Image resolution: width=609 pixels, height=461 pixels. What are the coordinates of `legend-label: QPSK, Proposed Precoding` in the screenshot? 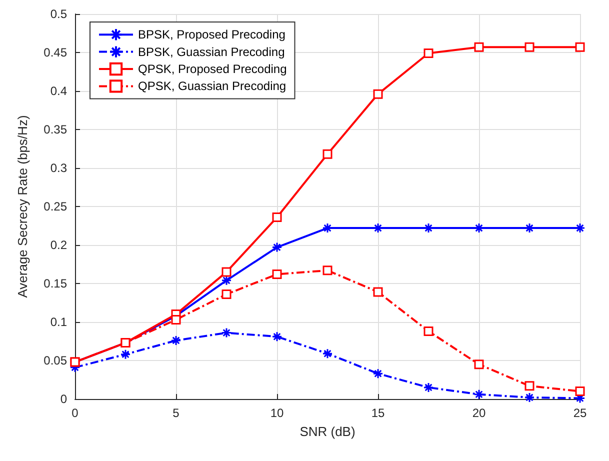 It's located at (212, 69).